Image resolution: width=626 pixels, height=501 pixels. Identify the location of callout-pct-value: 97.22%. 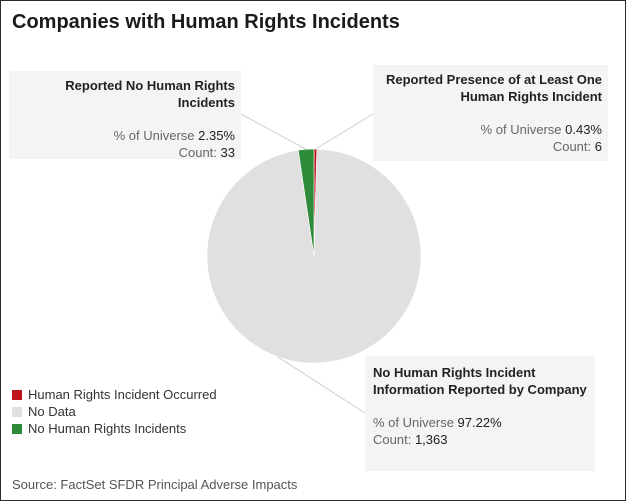
(479, 422).